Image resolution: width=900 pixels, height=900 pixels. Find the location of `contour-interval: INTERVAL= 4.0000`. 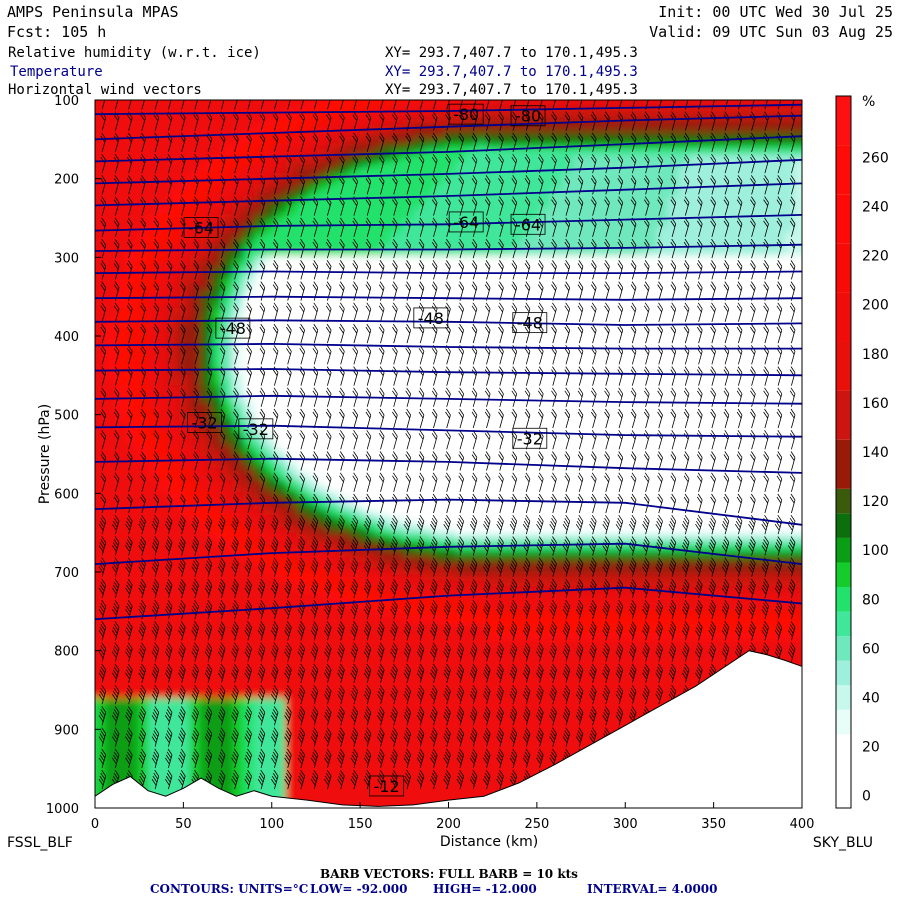

contour-interval: INTERVAL= 4.0000 is located at coordinates (652, 889).